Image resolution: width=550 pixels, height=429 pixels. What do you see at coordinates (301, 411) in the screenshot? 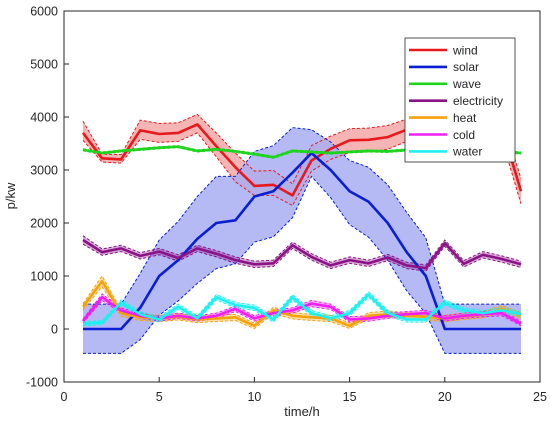
I see `x-axis-label: time/h` at bounding box center [301, 411].